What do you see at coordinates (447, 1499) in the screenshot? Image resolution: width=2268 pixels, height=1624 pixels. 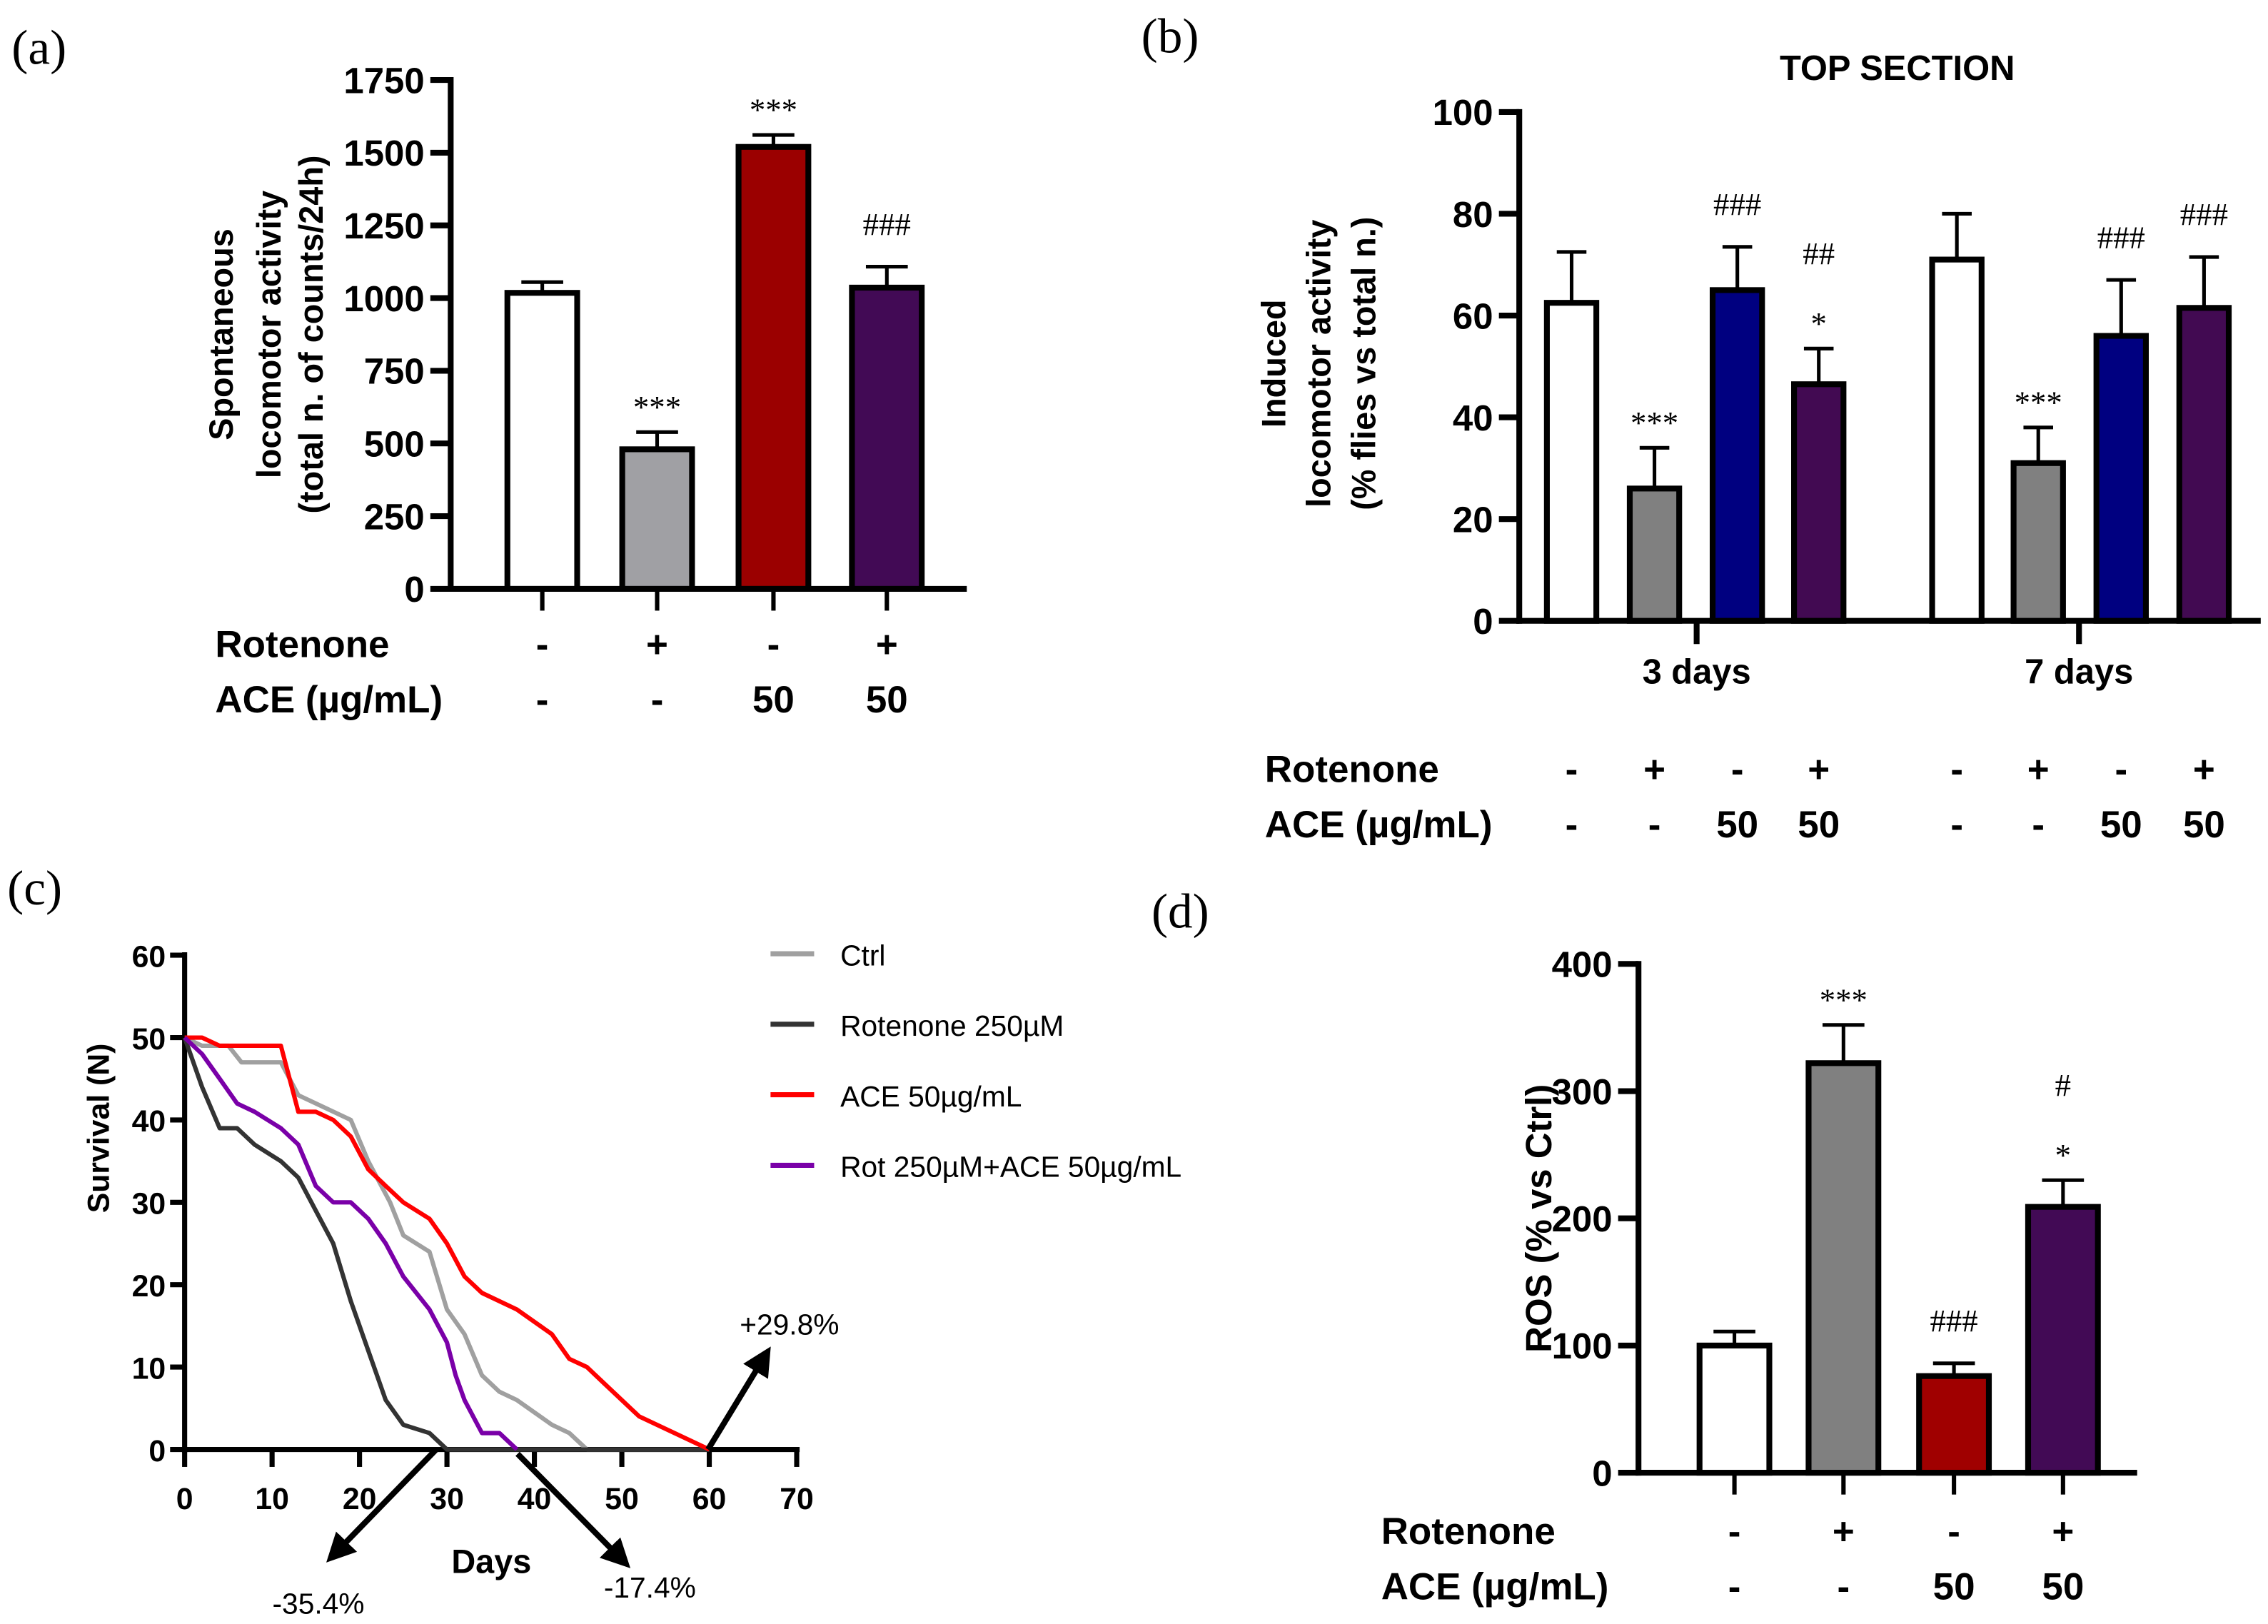 I see `x-tick-label: 30` at bounding box center [447, 1499].